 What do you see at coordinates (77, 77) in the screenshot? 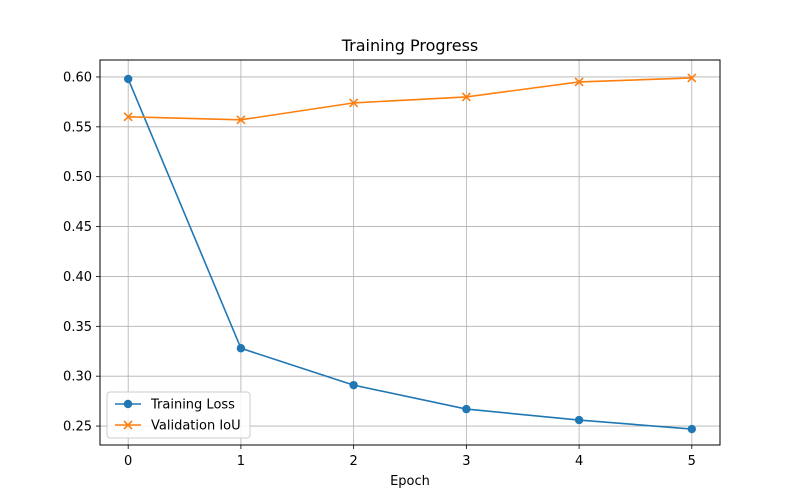
I see `y-tick-label: 0.60` at bounding box center [77, 77].